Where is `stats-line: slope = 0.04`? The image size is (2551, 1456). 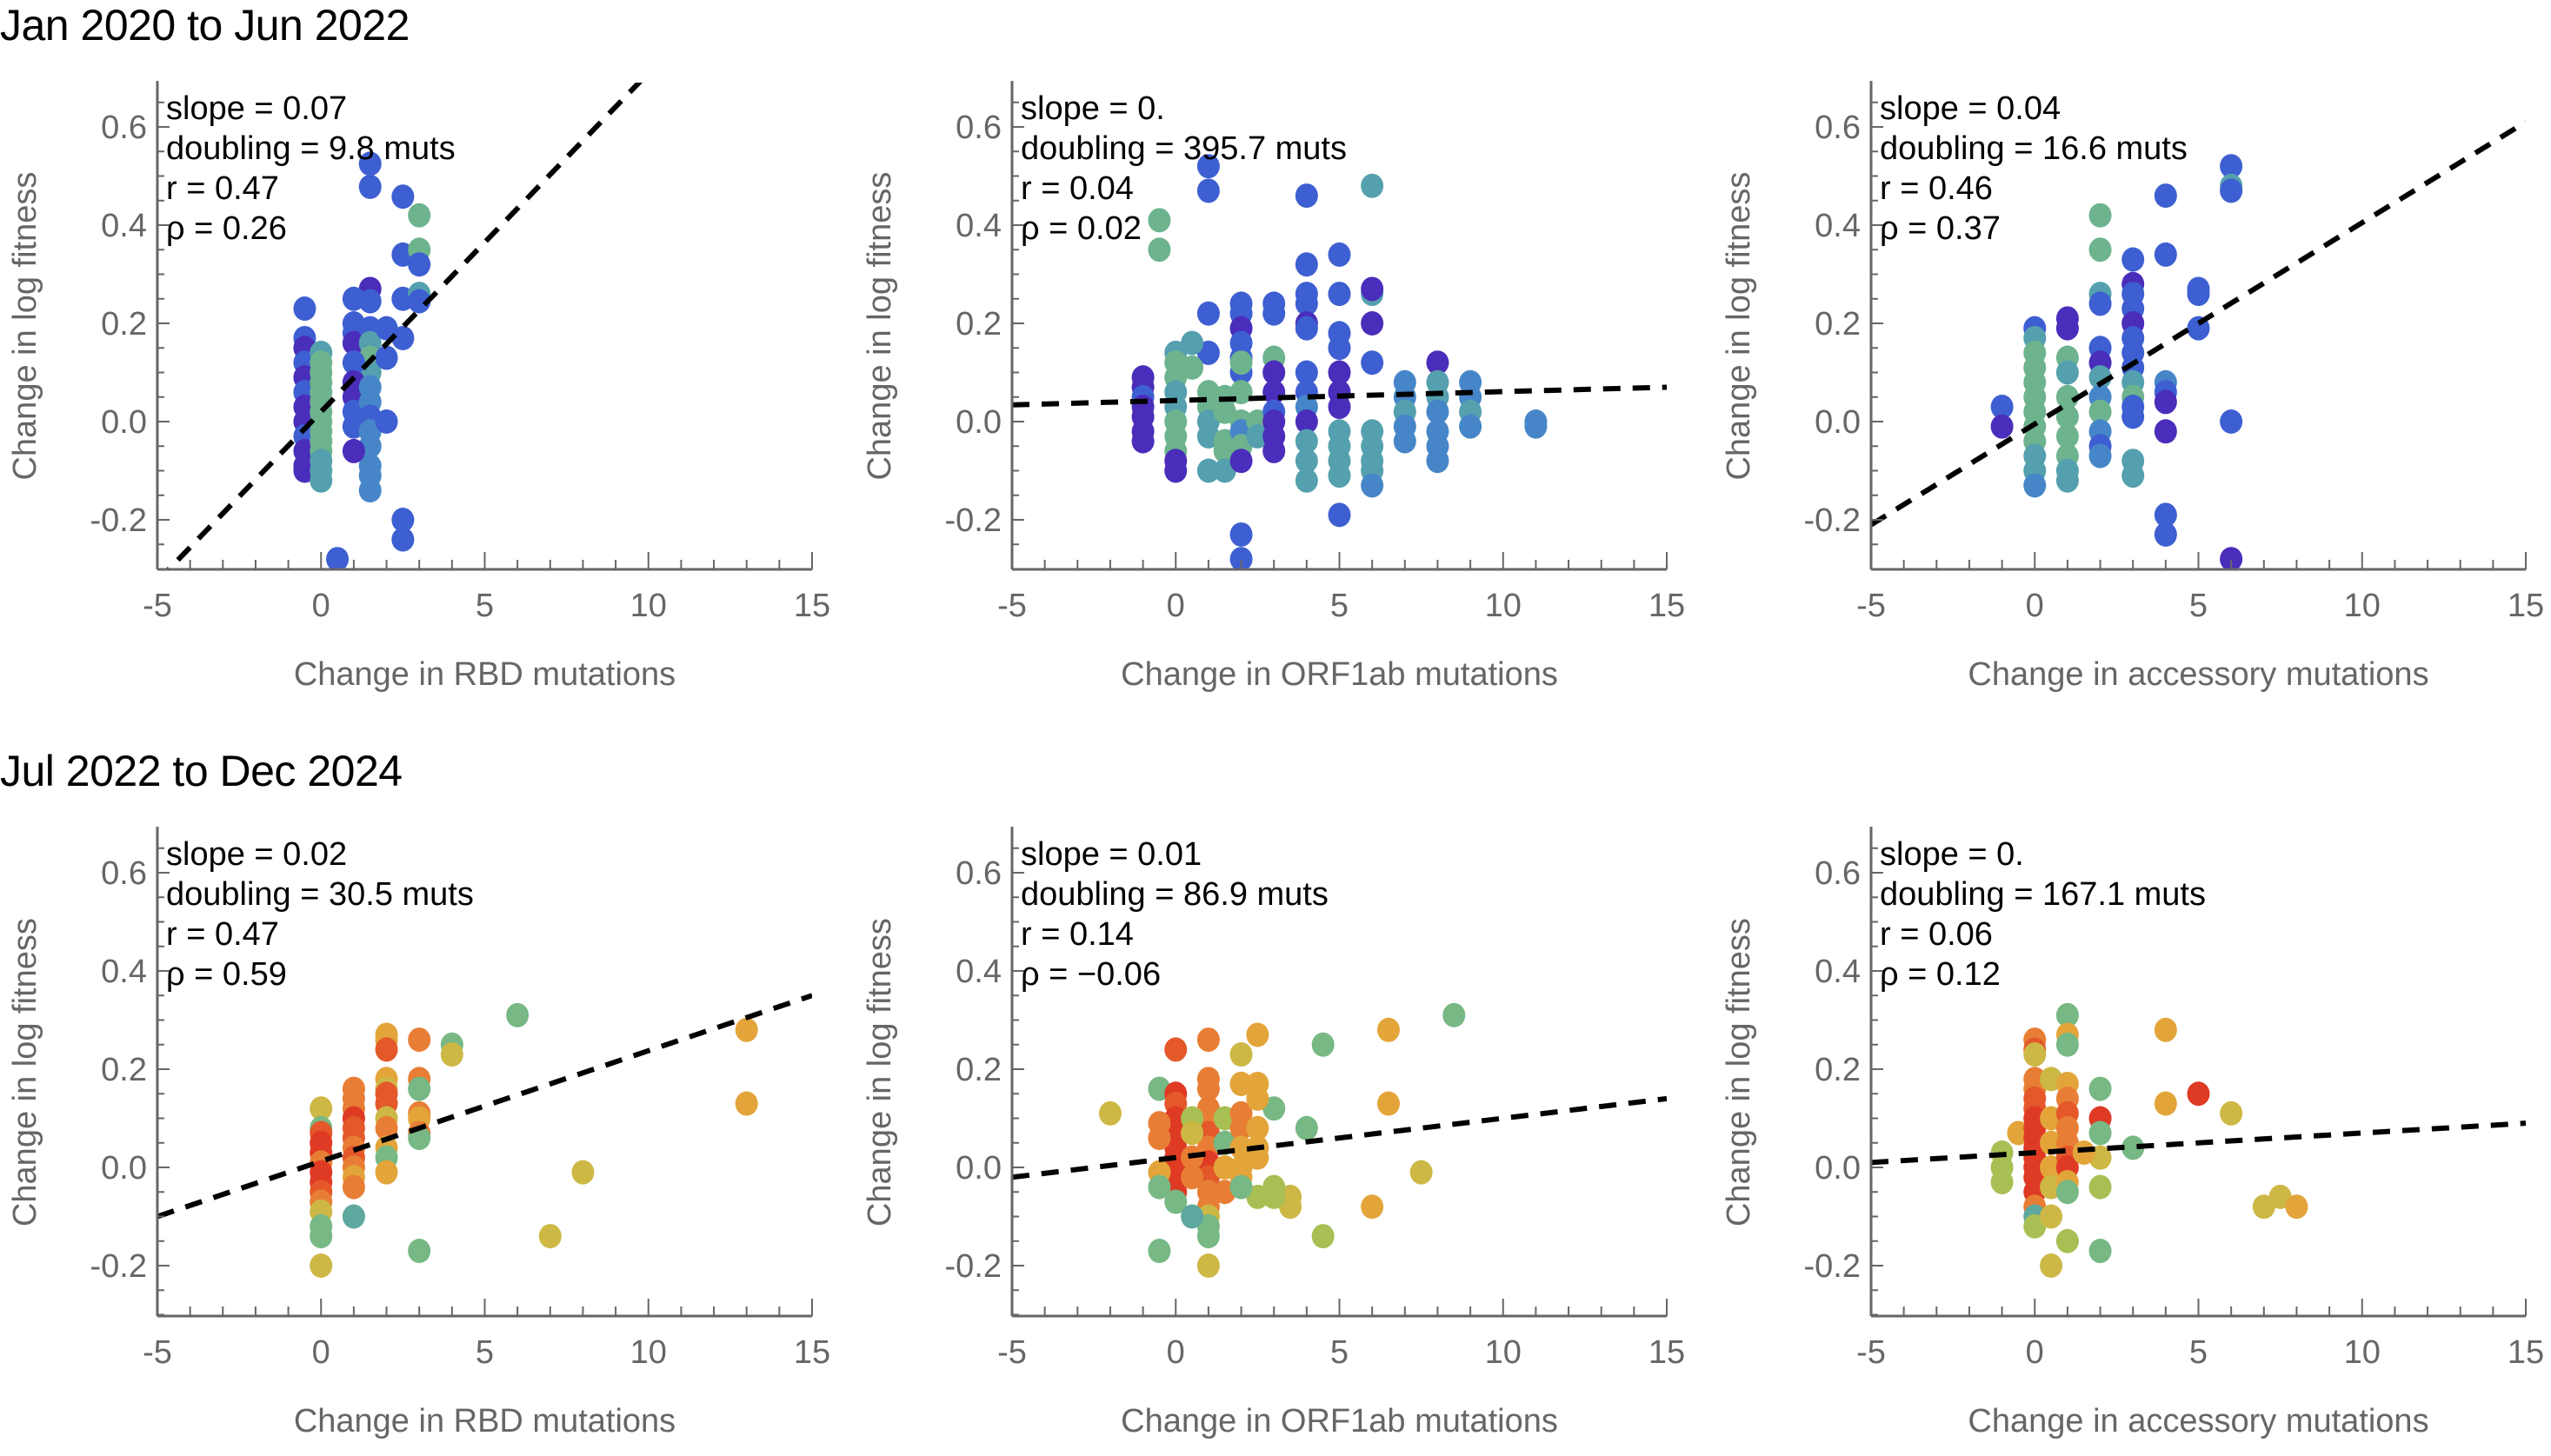
stats-line: slope = 0.04 is located at coordinates (1971, 108).